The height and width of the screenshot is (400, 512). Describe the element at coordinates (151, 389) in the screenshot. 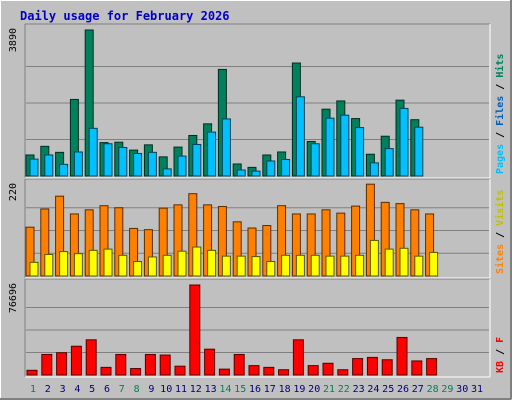

I see `day-label-9: 9` at that location.